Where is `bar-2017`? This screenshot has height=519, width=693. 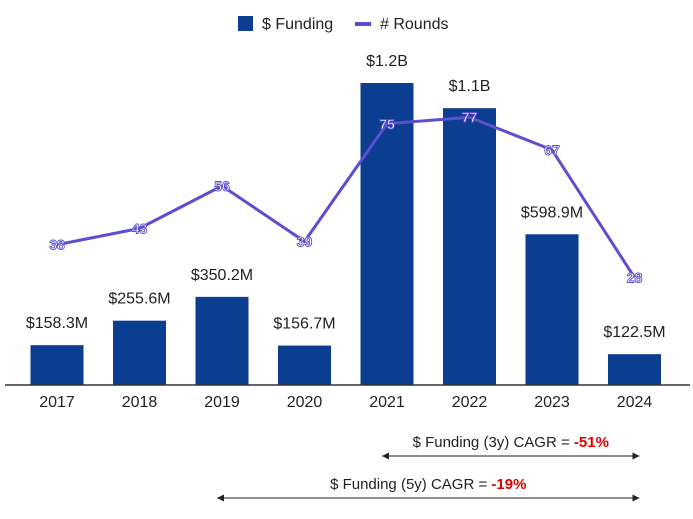 bar-2017 is located at coordinates (57, 365).